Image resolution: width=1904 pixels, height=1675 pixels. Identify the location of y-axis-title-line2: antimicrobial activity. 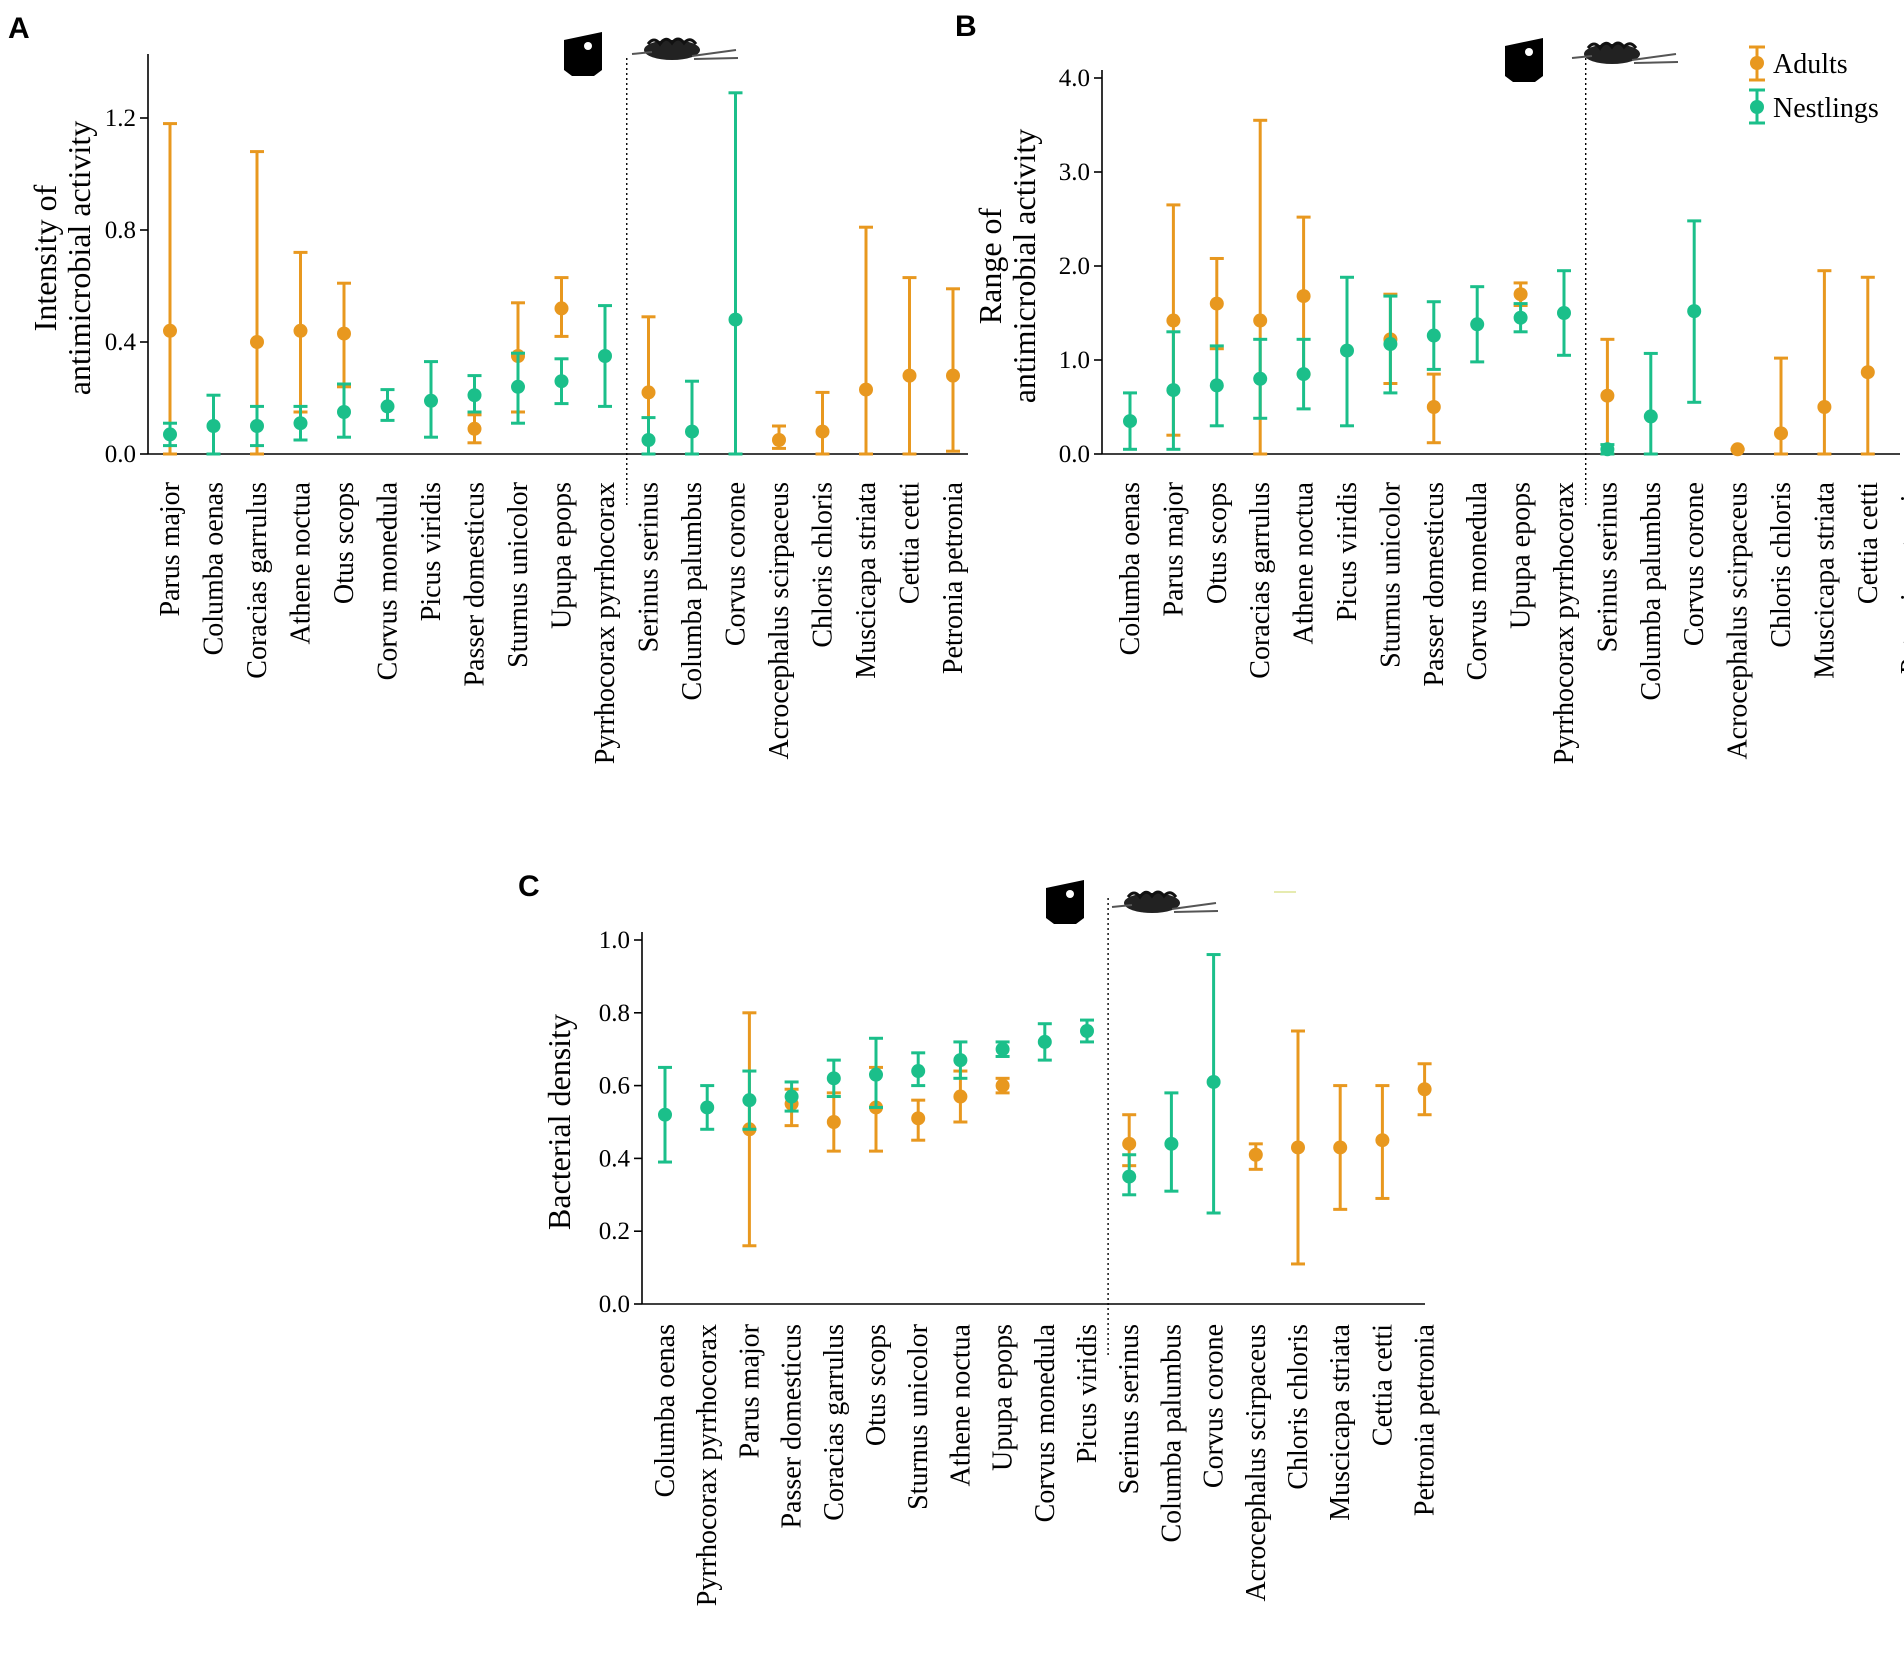
(79, 258).